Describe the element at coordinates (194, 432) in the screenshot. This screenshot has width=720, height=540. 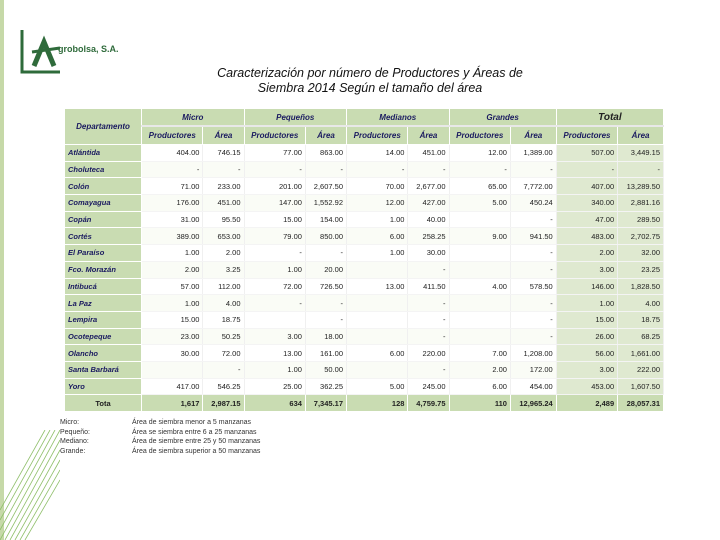
I see `legend-description: Área se siembra entre 6 a 25 manzanas` at that location.